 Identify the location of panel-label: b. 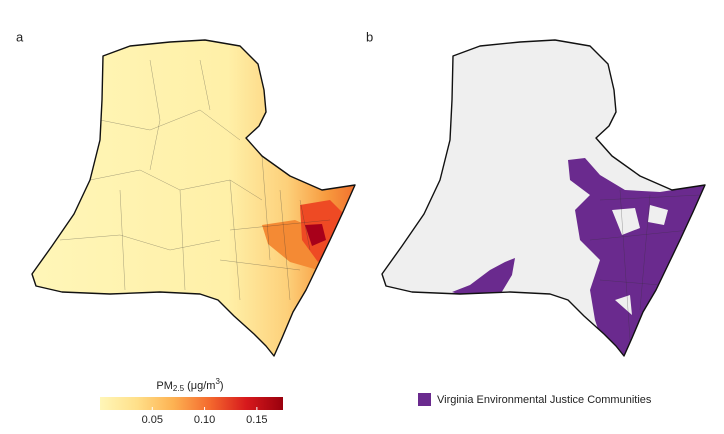
(369, 36).